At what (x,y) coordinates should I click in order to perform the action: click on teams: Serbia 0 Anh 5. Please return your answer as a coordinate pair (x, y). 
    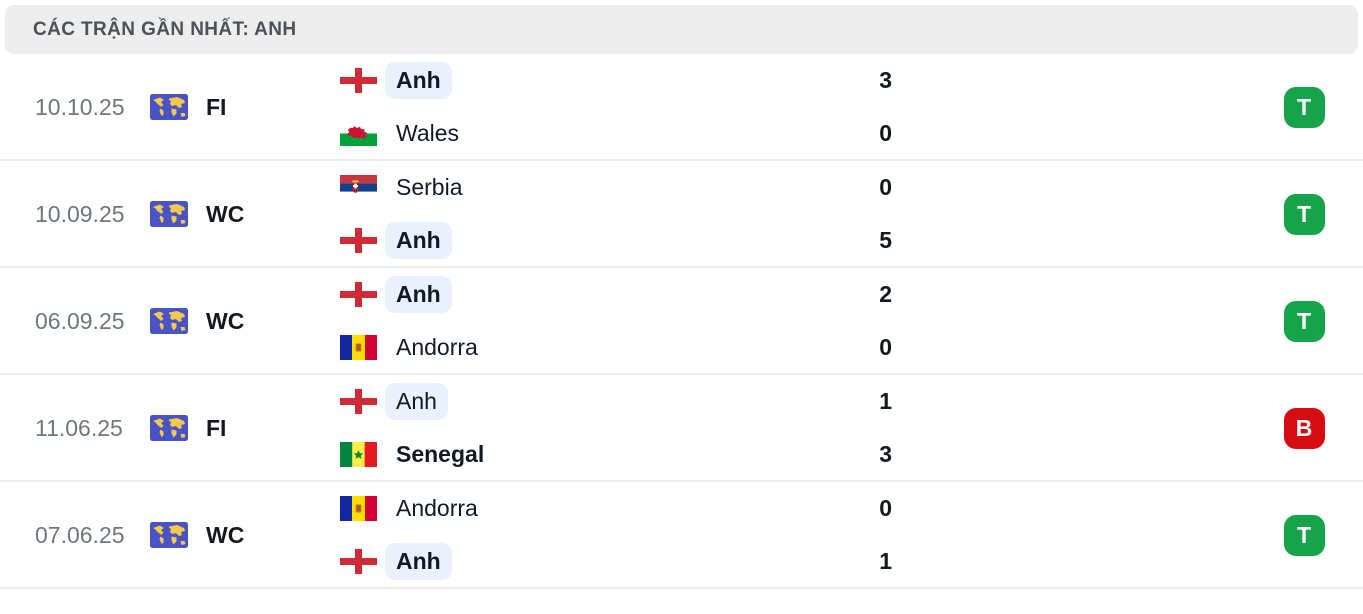
    Looking at the image, I should click on (630, 214).